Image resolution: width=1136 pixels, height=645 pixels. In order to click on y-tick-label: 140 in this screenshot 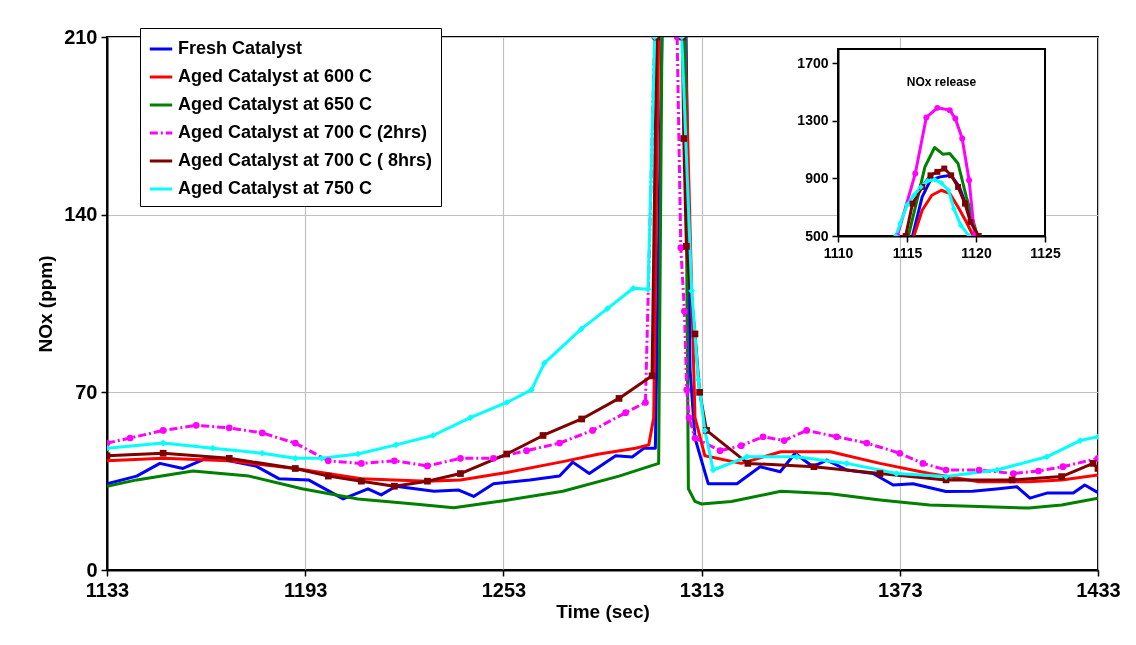, I will do `click(81, 214)`.